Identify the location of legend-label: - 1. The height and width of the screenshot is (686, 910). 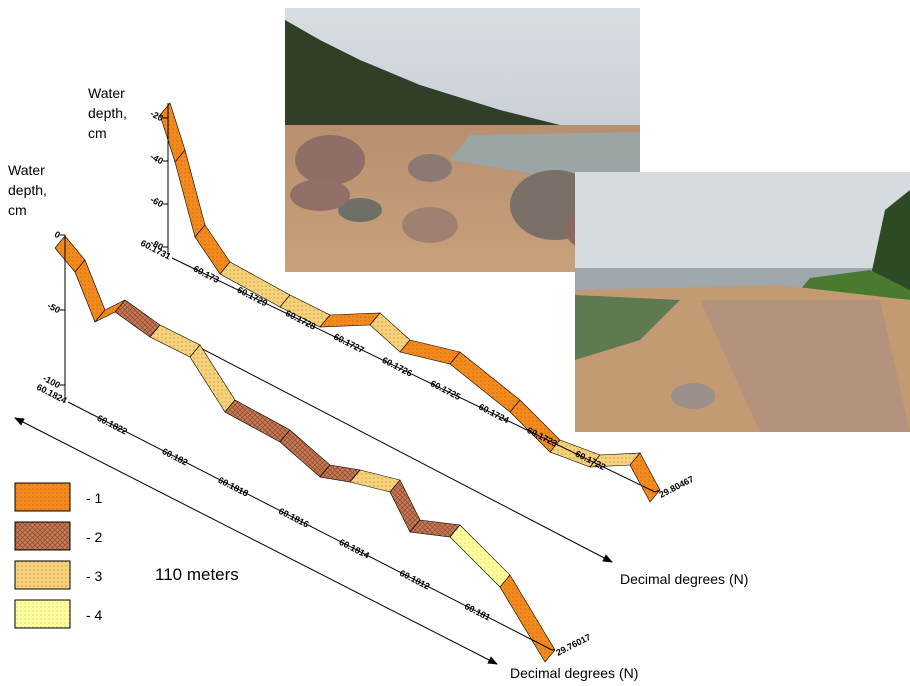
(94, 498).